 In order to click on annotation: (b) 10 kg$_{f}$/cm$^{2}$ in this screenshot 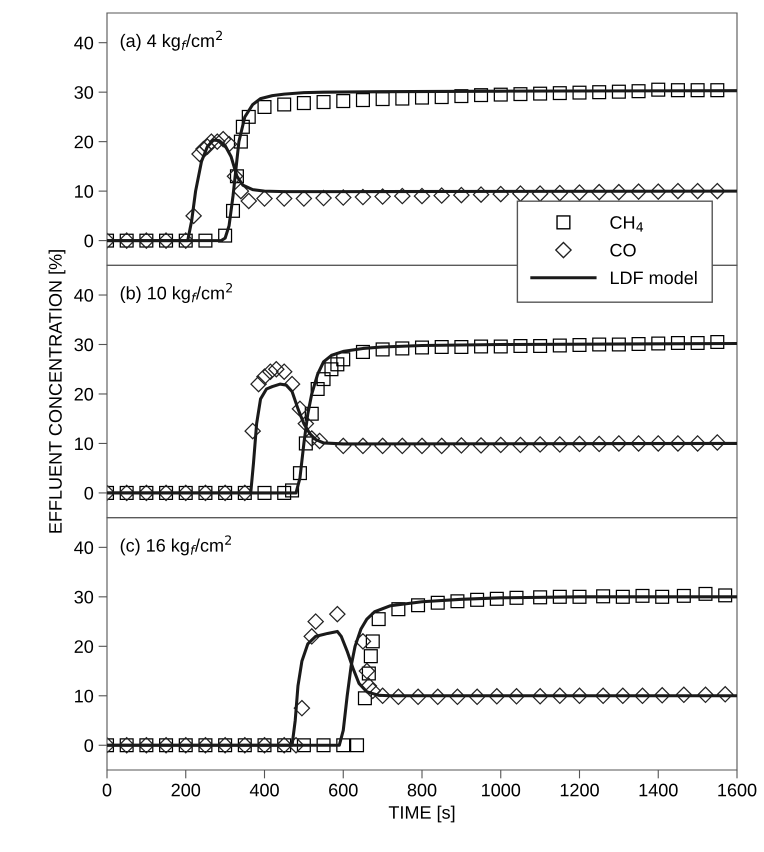, I will do `click(176, 293)`.